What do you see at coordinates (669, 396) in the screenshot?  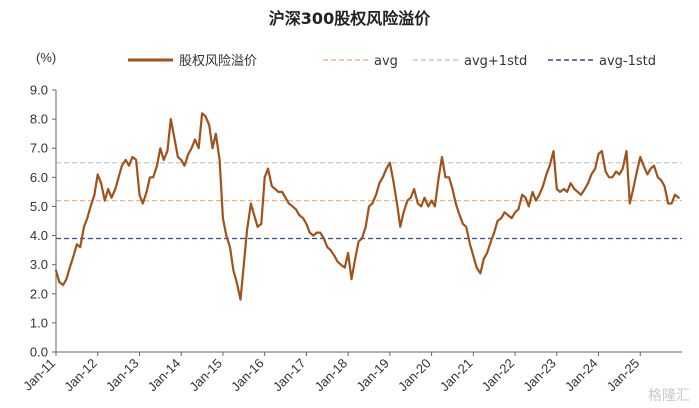 I see `watermark: 格隆汇` at bounding box center [669, 396].